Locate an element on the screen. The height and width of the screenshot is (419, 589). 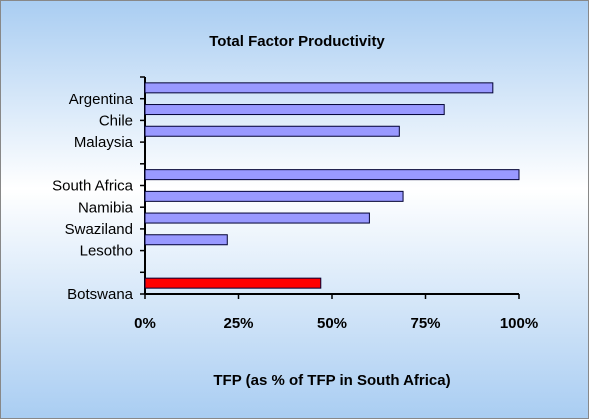
y-tick-label: Botswana is located at coordinates (100, 294).